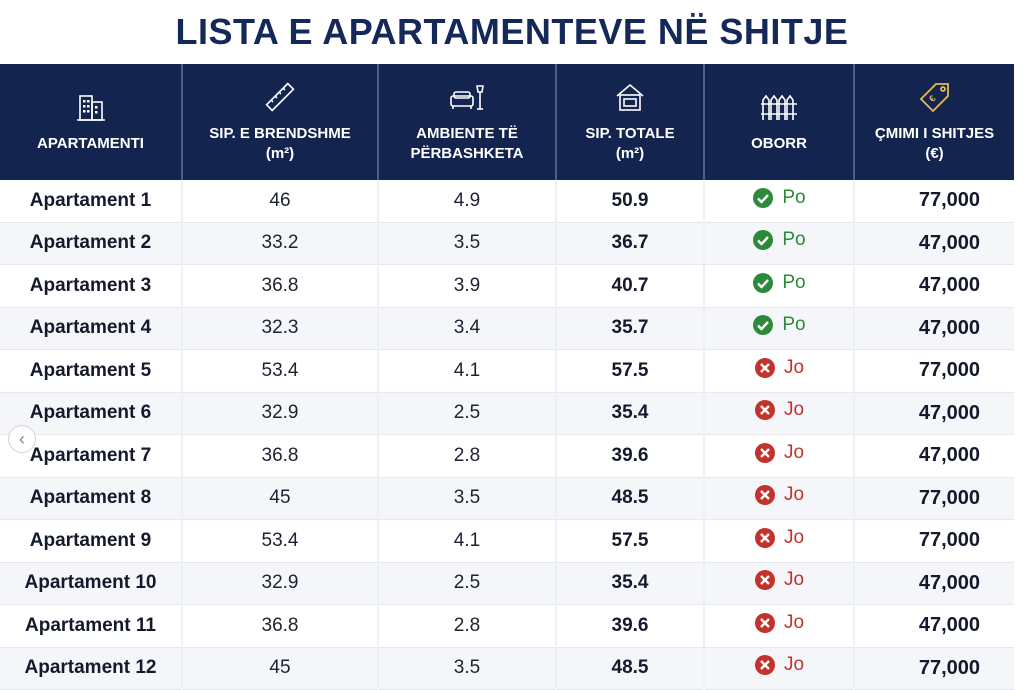 The height and width of the screenshot is (690, 1024). I want to click on table-row: Apartament 1 46 4.9 50.9 Po 77,000, so click(507, 201).